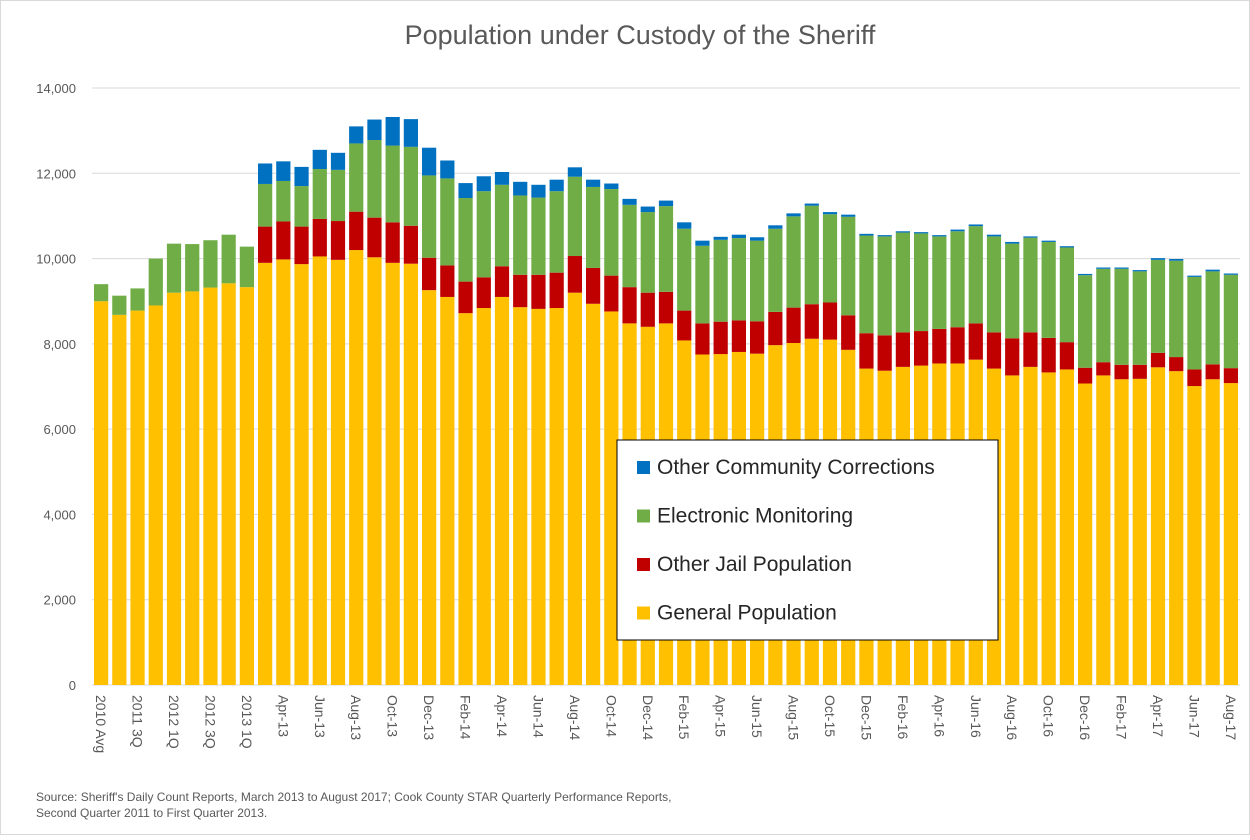  I want to click on x-tick-label: Oct-14, so click(611, 716).